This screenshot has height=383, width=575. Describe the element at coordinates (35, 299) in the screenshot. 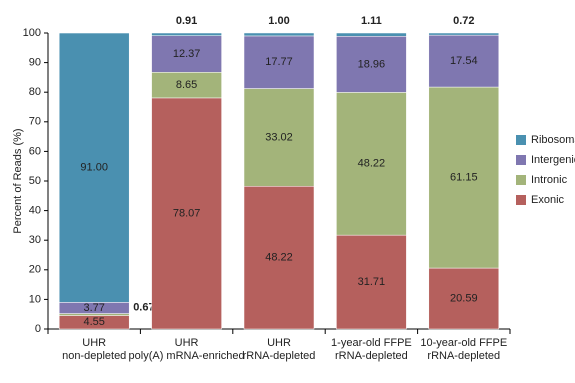

I see `y-tick-label: 10` at that location.